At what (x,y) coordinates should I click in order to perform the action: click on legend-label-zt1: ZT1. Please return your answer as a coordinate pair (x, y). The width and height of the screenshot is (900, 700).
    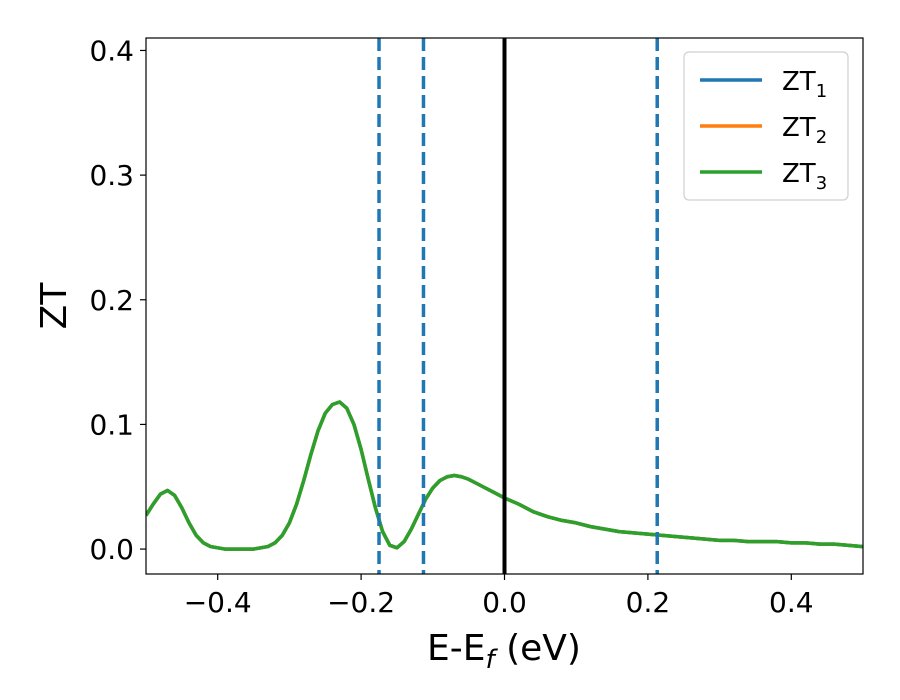
    Looking at the image, I should click on (804, 84).